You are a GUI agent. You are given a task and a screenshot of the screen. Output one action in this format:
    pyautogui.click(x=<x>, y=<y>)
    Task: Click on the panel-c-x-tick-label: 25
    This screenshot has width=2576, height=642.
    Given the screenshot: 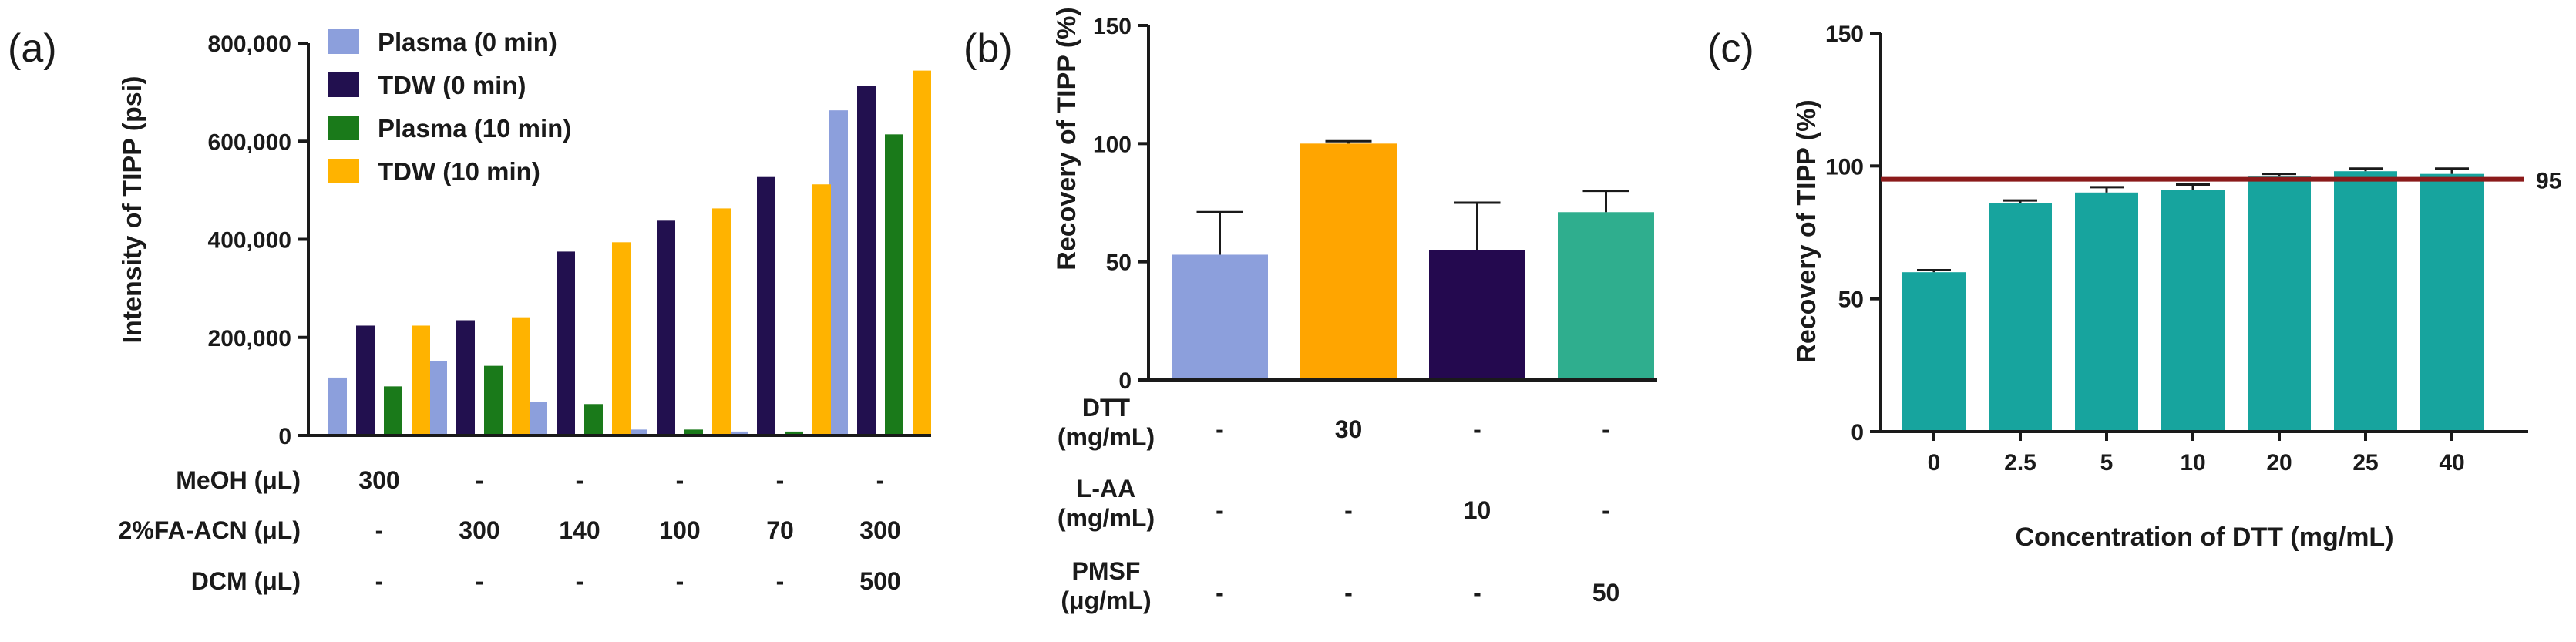 What is the action you would take?
    pyautogui.click(x=2365, y=463)
    